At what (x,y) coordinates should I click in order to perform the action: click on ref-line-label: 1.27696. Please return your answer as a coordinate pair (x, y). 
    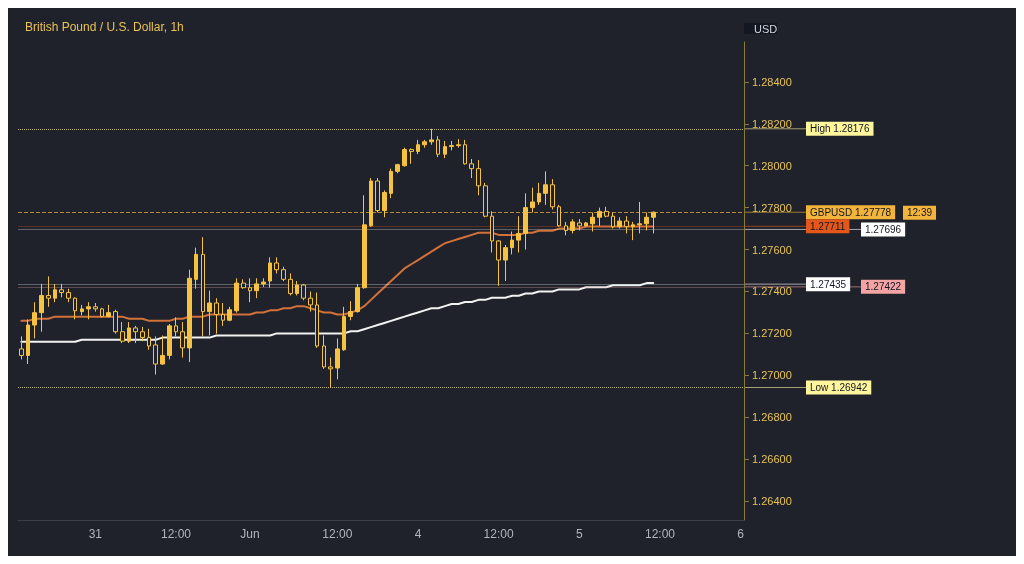
    Looking at the image, I should click on (883, 229).